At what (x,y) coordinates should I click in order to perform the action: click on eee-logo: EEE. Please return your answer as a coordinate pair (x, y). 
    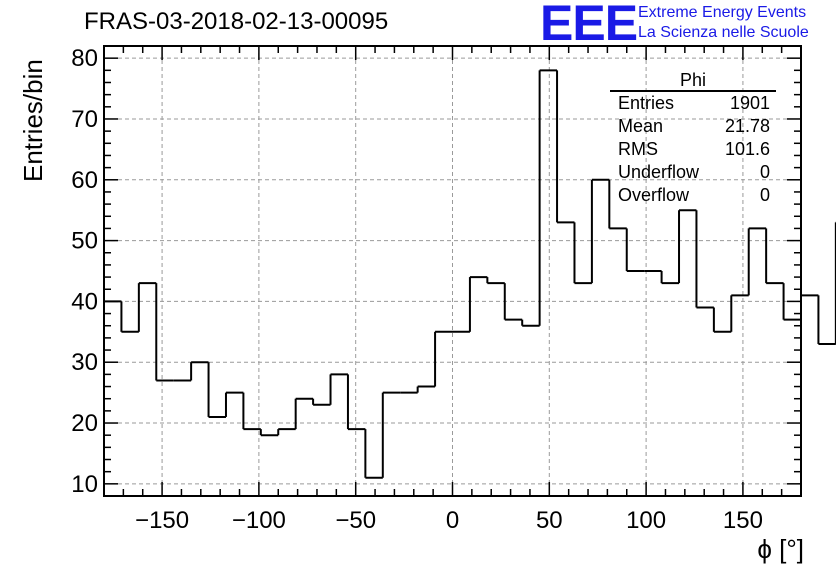
    Looking at the image, I should click on (589, 25).